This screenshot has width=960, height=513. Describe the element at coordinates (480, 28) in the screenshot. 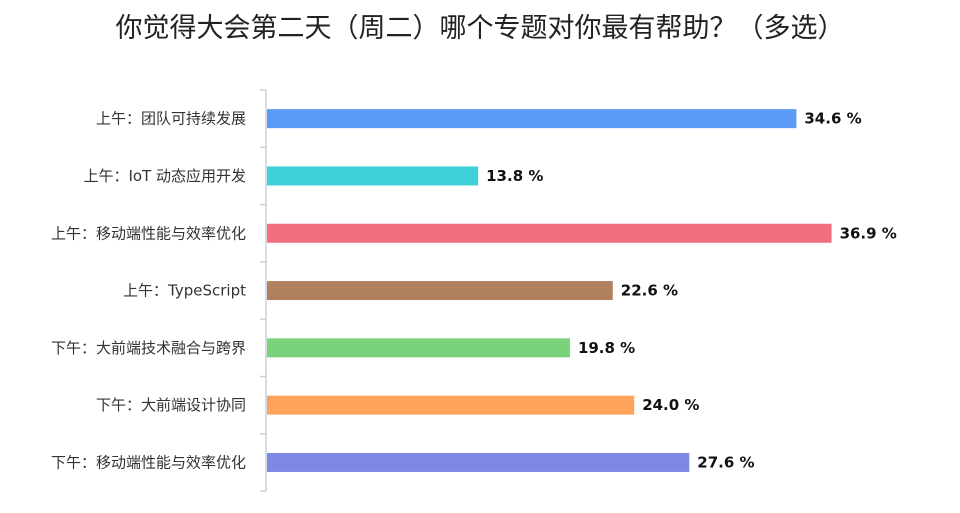

I see `chart-title: 你觉得大会第二天（周二）哪个专题对你最有帮助？（多选）` at that location.